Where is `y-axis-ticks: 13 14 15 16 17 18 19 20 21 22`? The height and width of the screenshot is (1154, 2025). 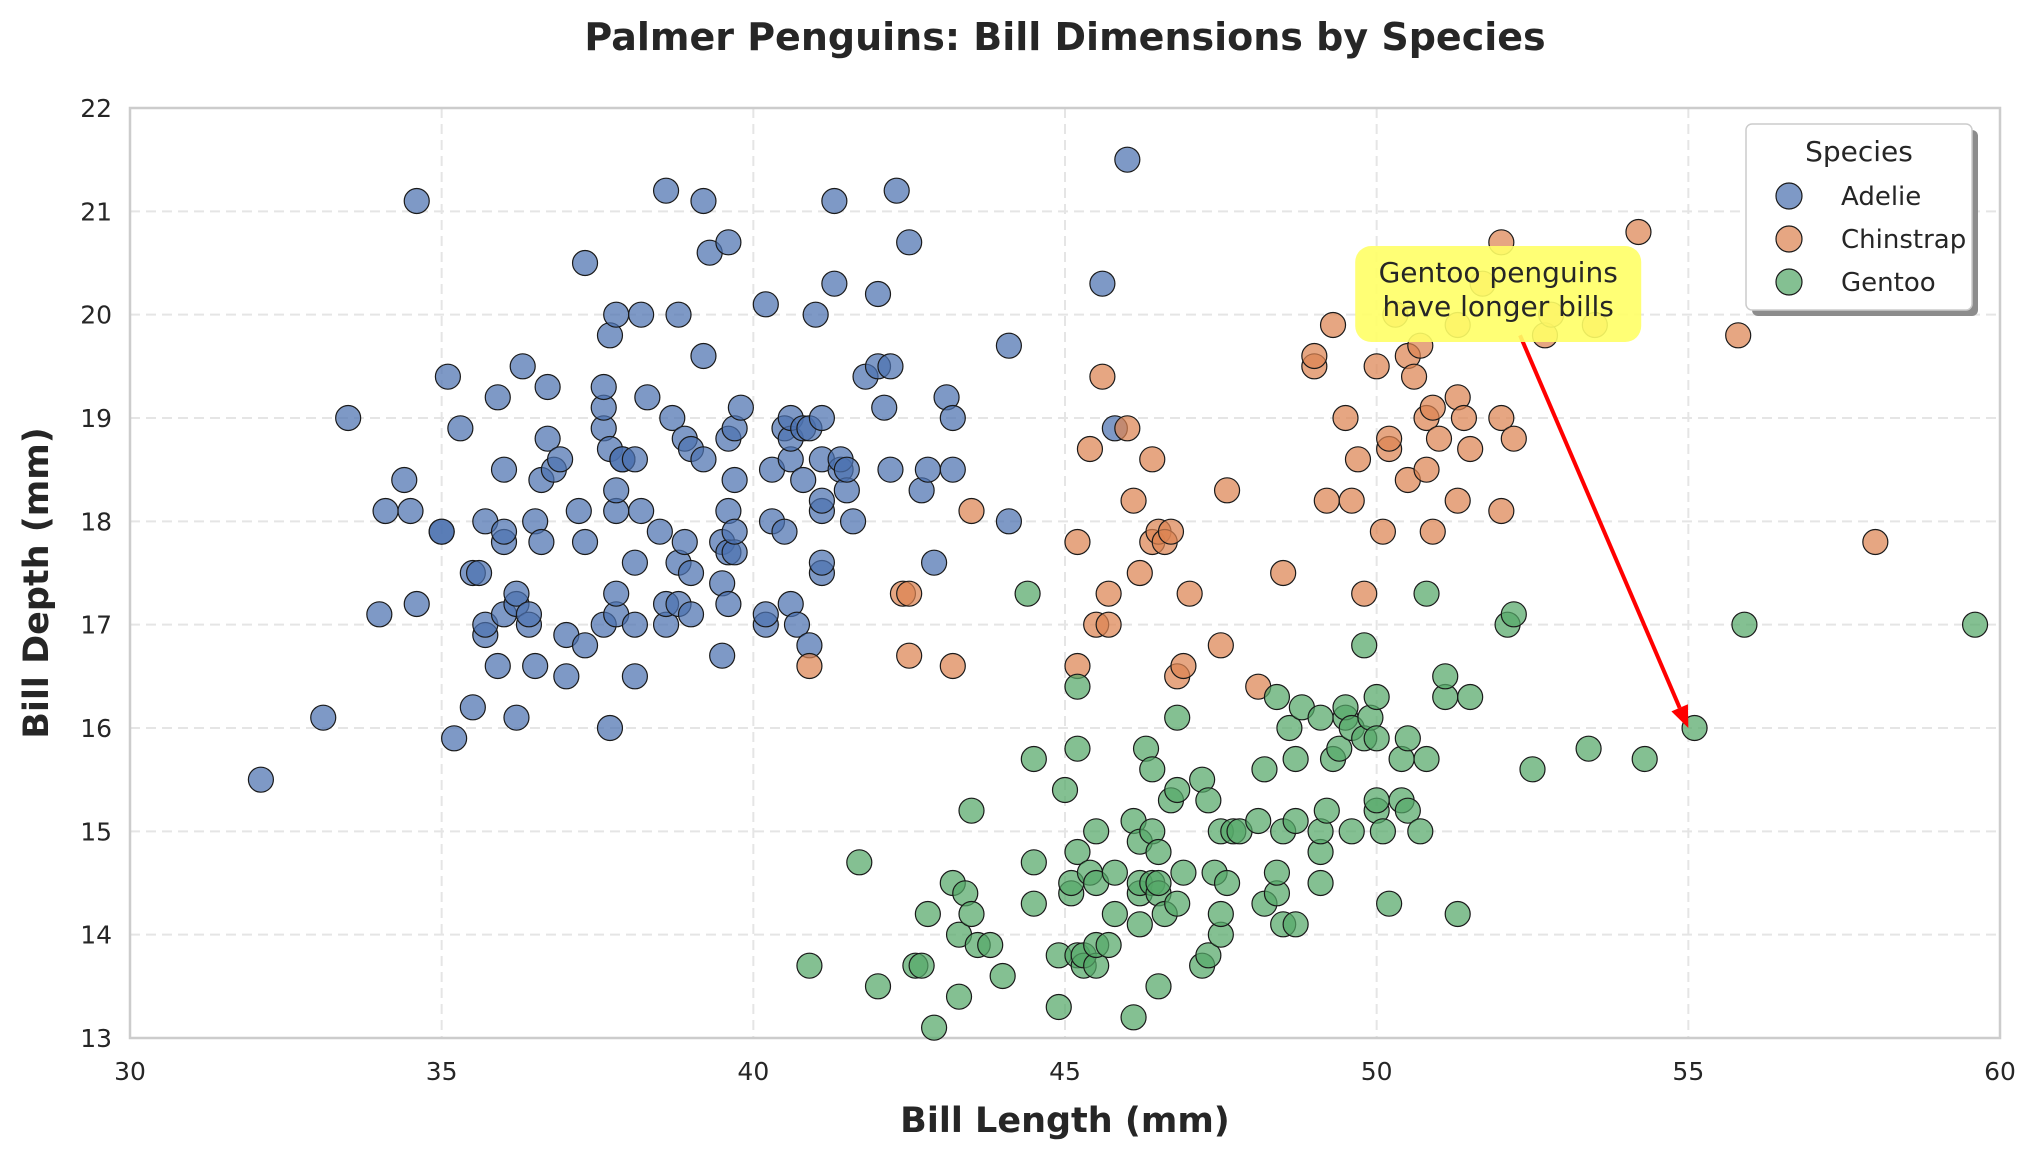 y-axis-ticks: 13 14 15 16 17 18 19 20 21 22 is located at coordinates (96, 573).